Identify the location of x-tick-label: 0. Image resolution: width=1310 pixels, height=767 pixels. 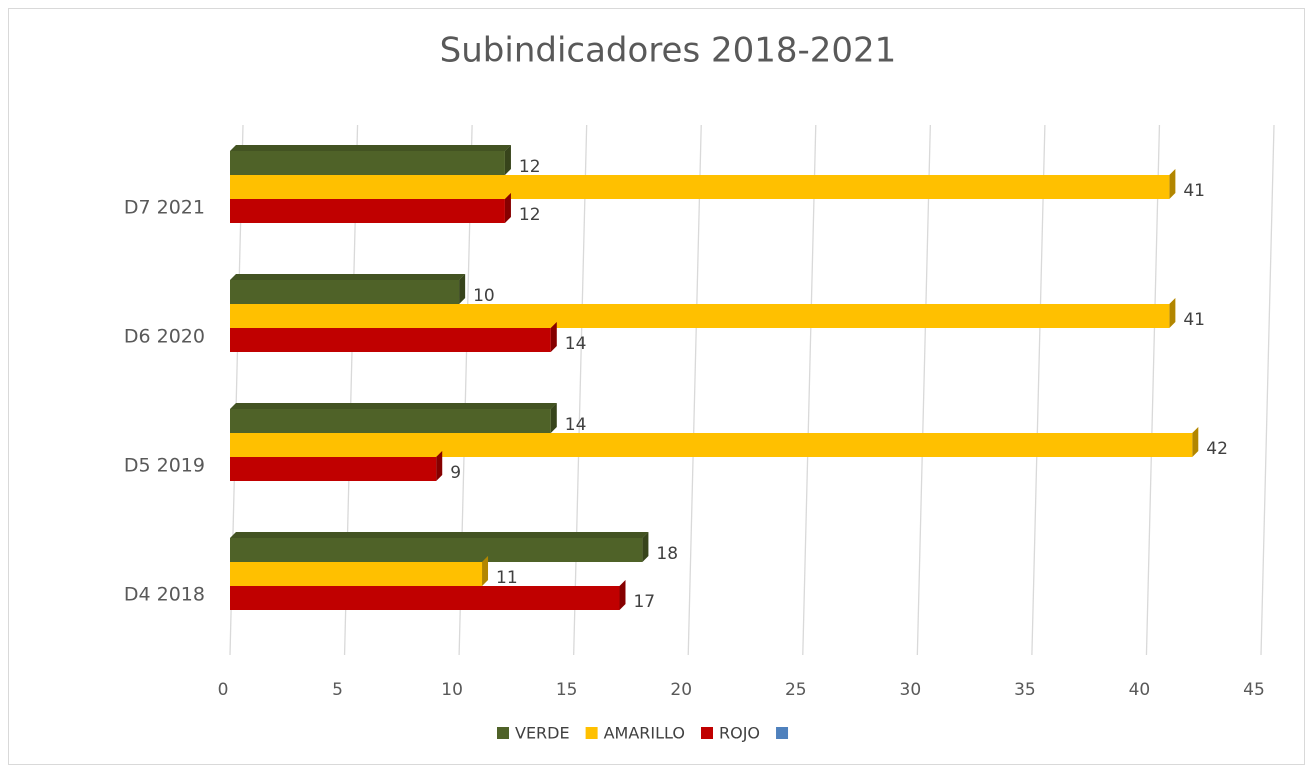
(223, 690).